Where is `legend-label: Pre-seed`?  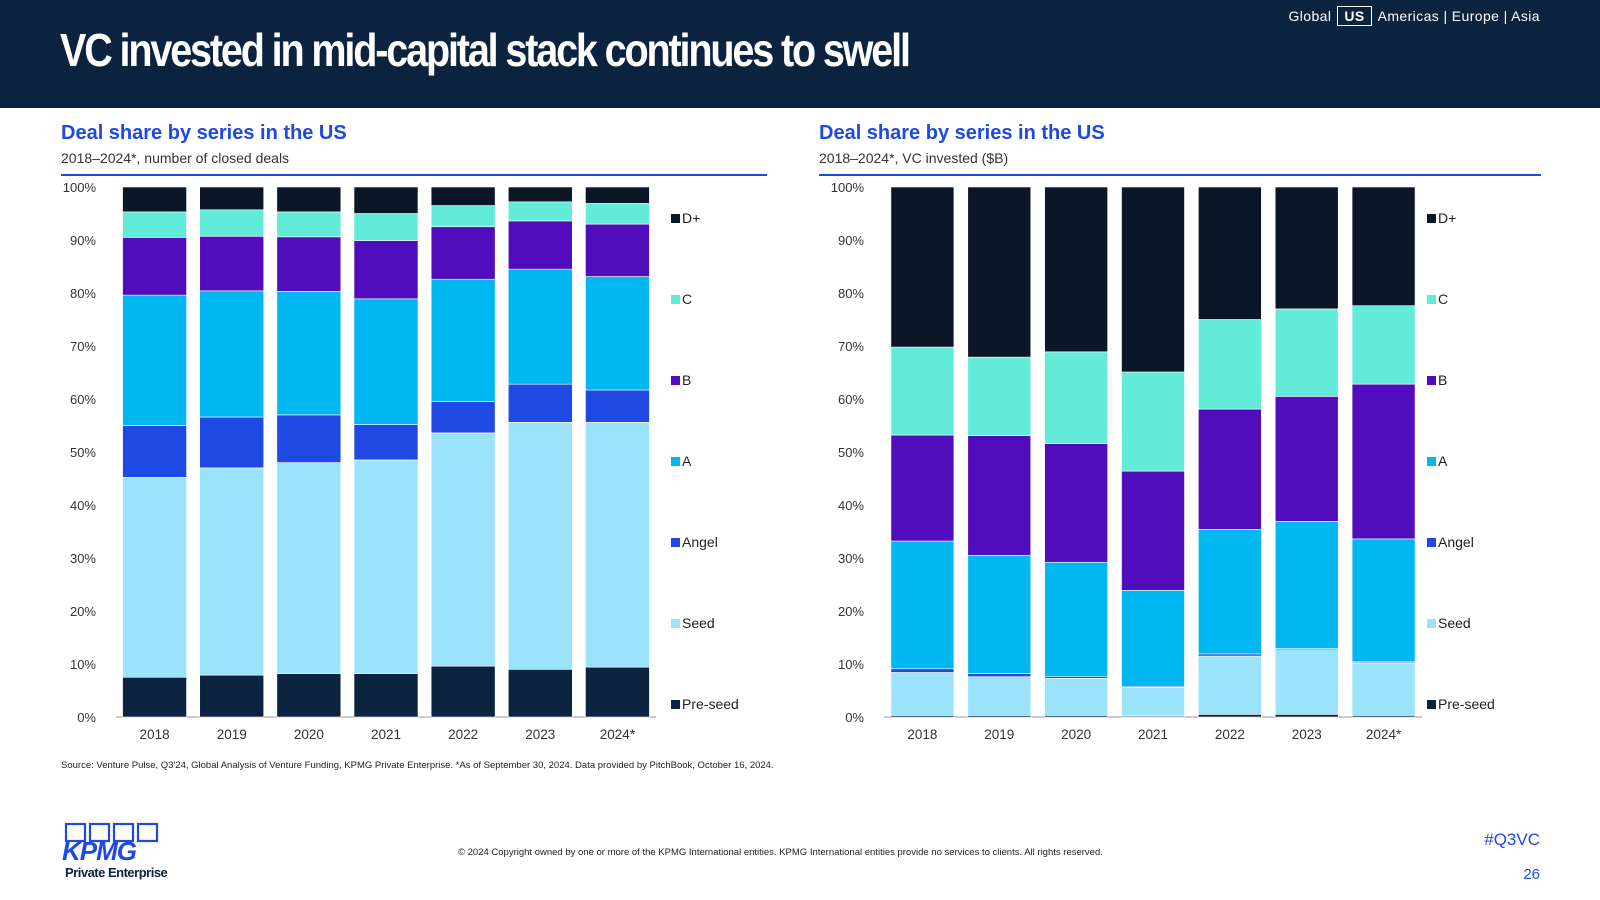
legend-label: Pre-seed is located at coordinates (710, 704).